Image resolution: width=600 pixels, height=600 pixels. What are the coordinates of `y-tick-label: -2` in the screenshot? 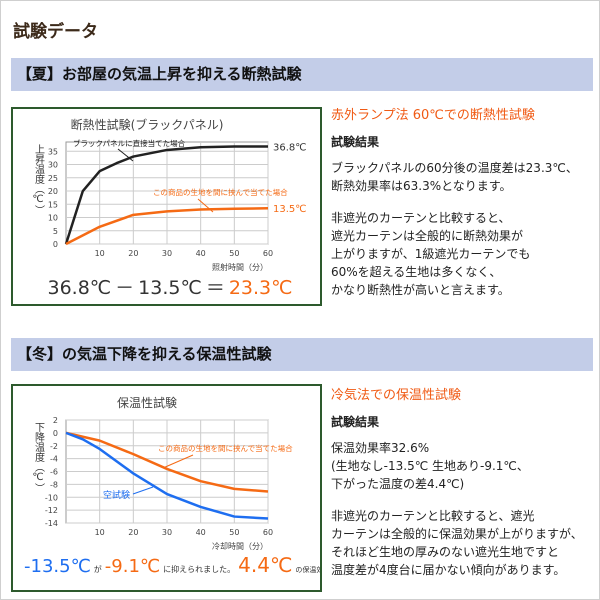 It's located at (54, 446).